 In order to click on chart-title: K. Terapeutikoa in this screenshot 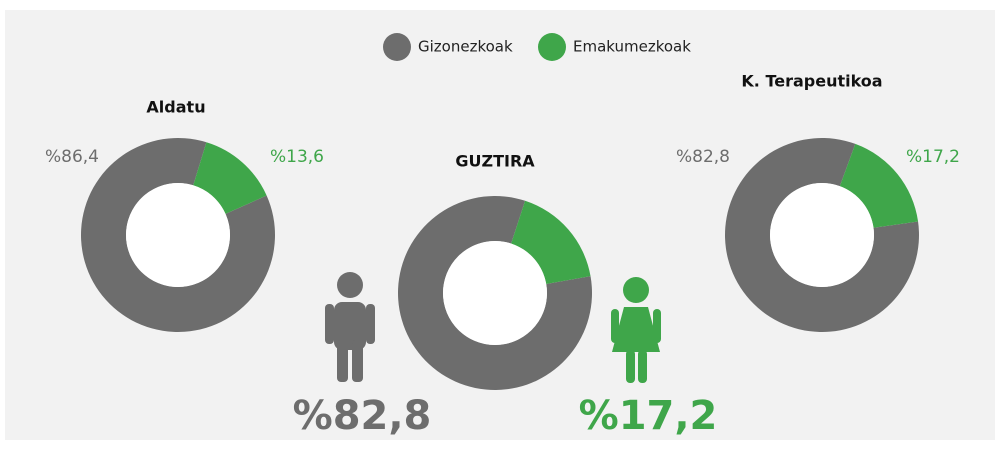, I will do `click(811, 81)`.